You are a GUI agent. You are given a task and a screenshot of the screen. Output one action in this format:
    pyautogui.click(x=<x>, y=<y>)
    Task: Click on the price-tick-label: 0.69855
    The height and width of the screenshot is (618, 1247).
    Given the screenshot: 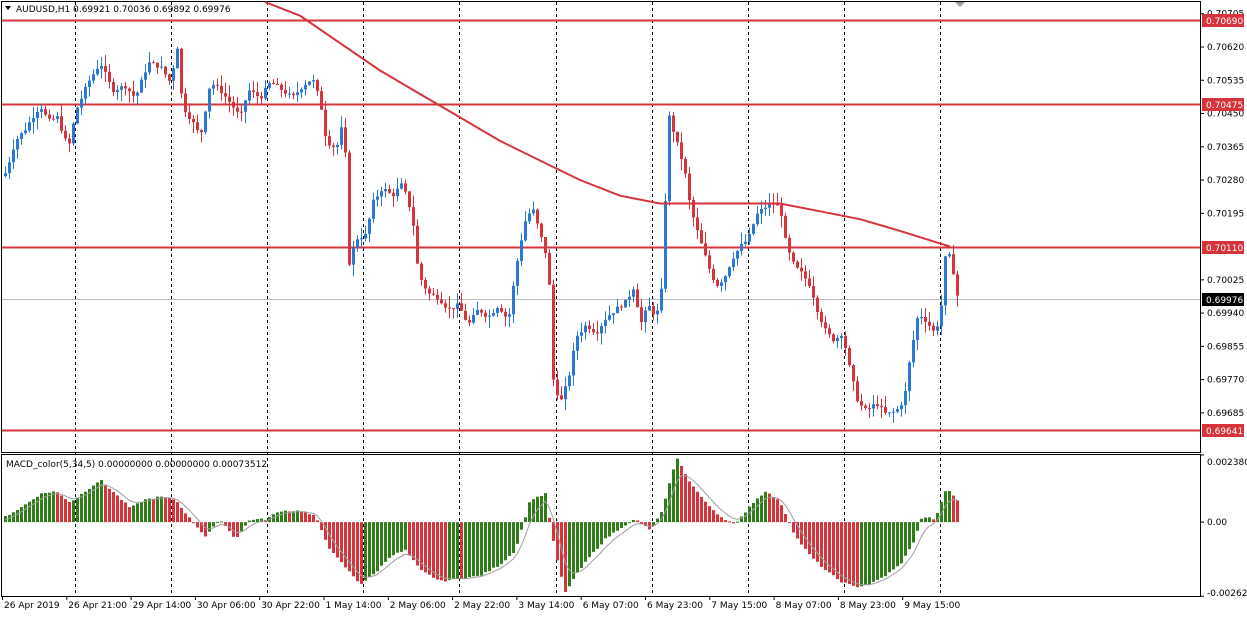 What is the action you would take?
    pyautogui.click(x=1225, y=347)
    